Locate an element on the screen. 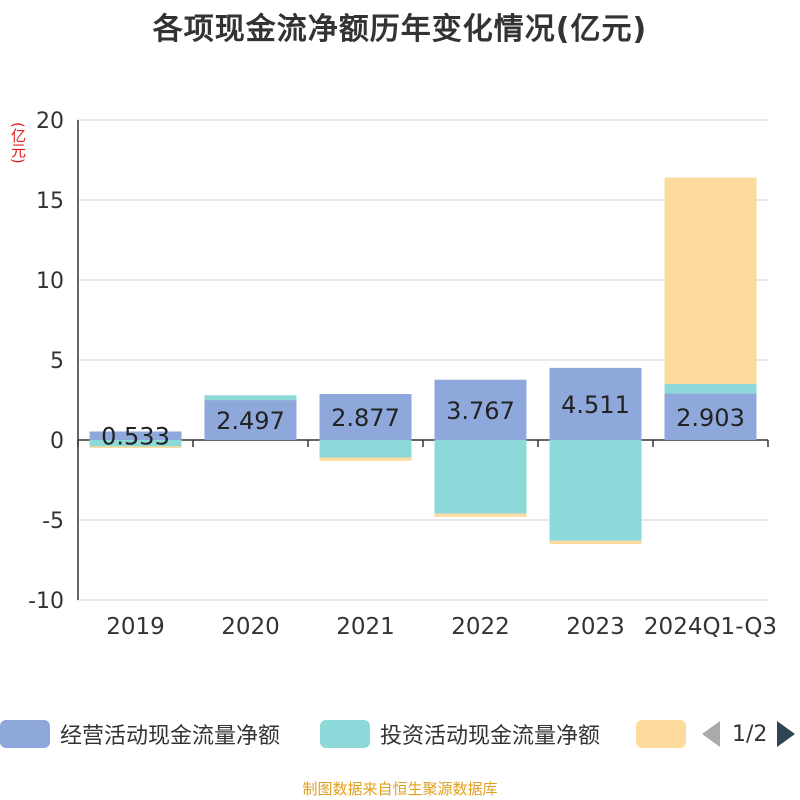  legend-item-financing is located at coordinates (661, 734).